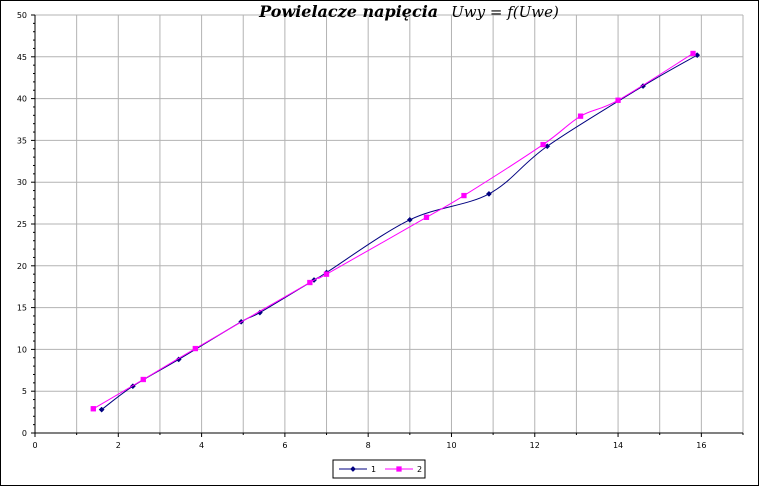  Describe the element at coordinates (118, 445) in the screenshot. I see `x-tick-label: 2` at that location.